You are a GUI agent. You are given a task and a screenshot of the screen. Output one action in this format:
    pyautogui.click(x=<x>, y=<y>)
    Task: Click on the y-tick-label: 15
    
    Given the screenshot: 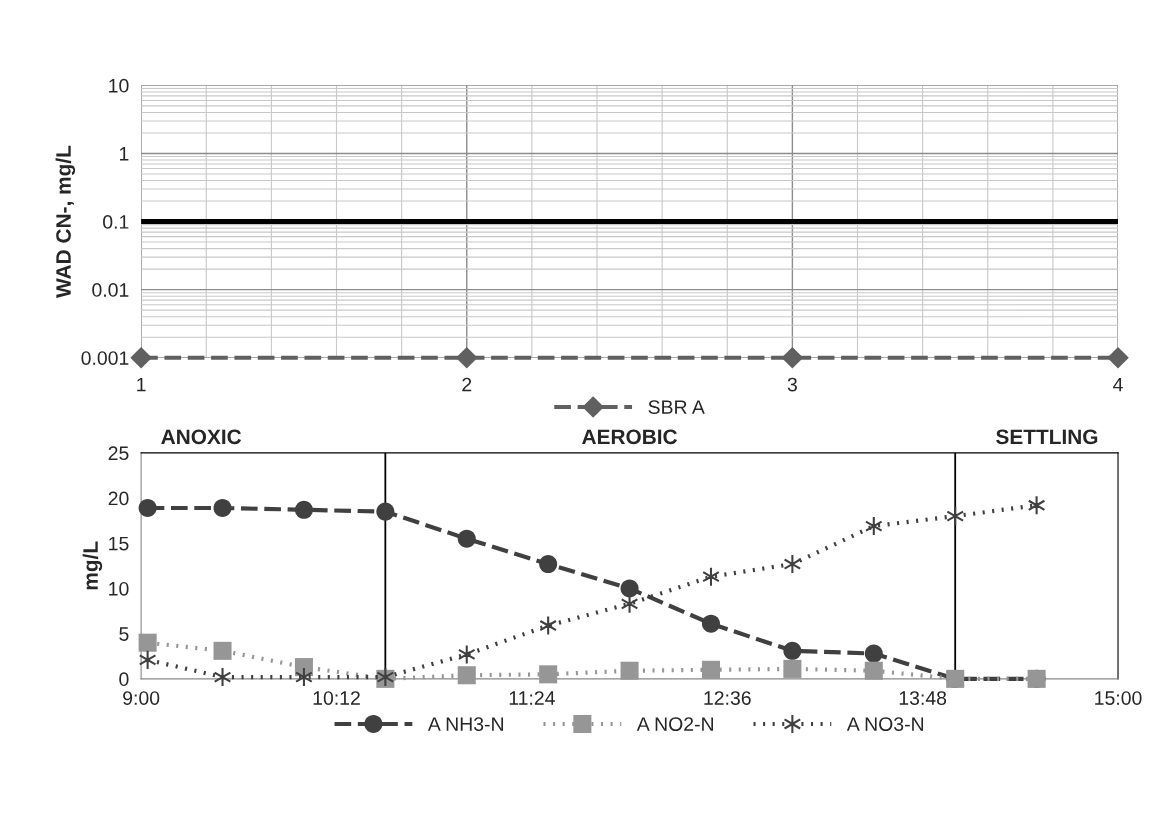 What is the action you would take?
    pyautogui.click(x=119, y=543)
    